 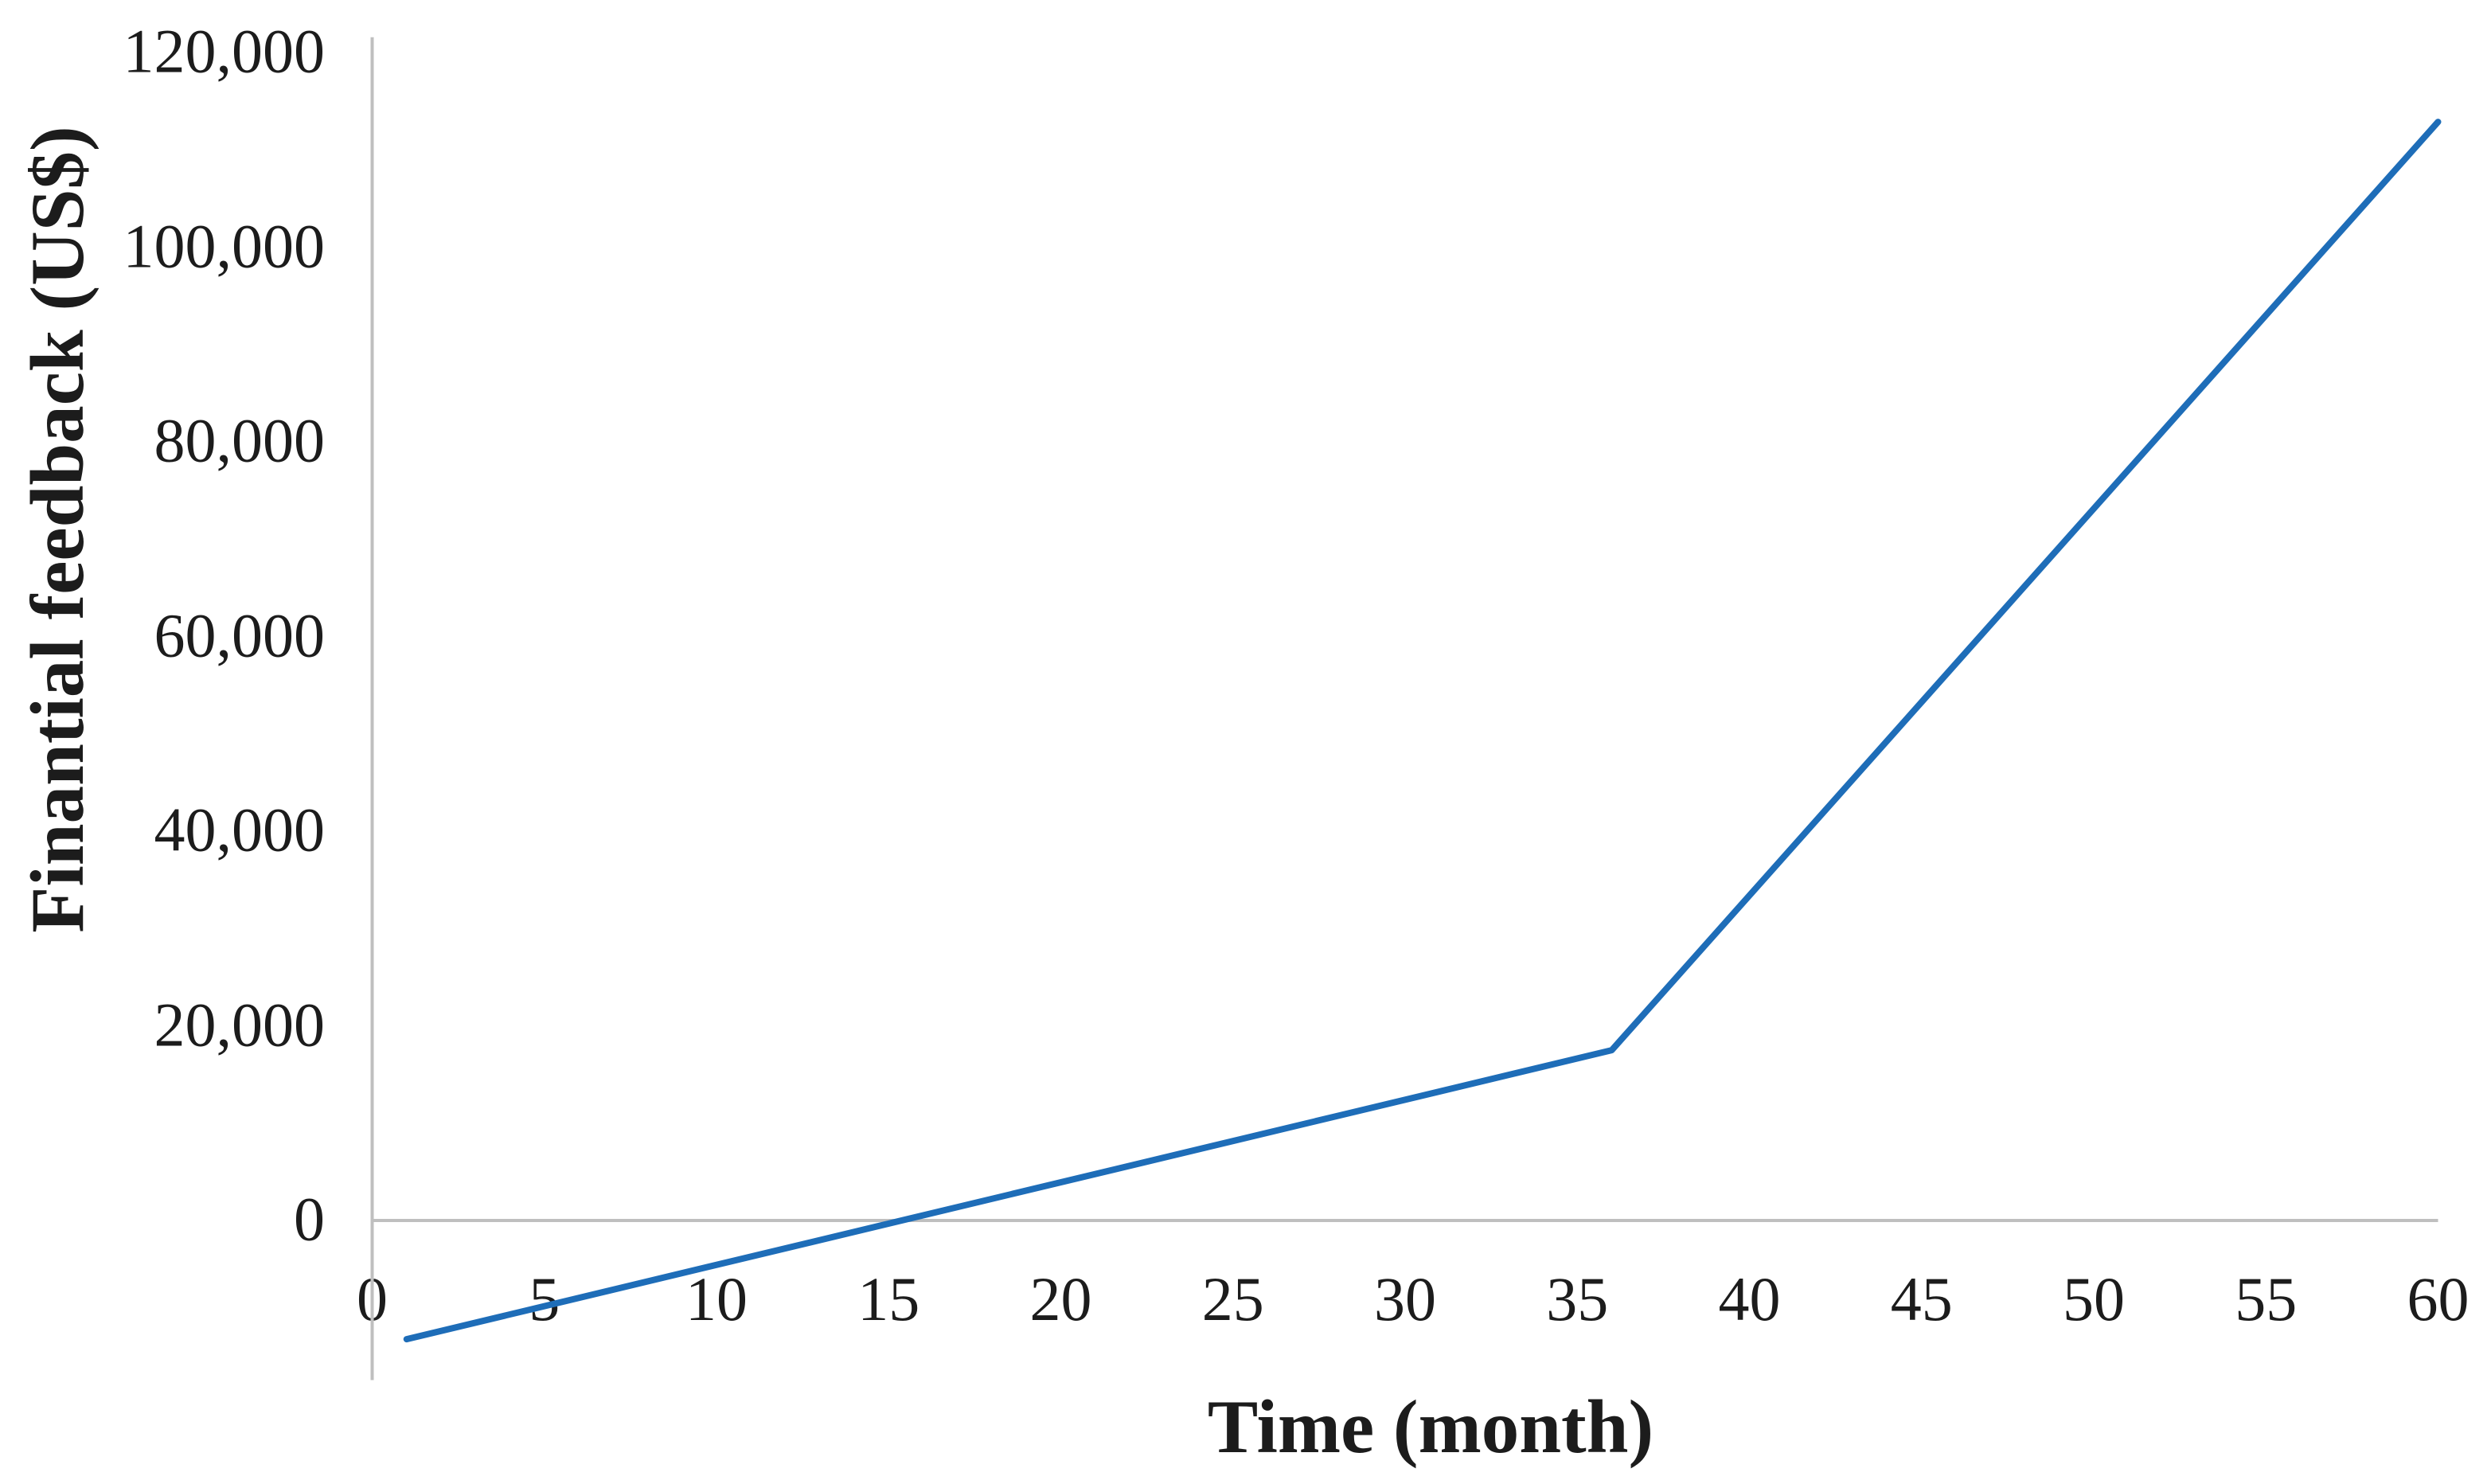 What do you see at coordinates (240, 1024) in the screenshot?
I see `y-tick-label: 20,000` at bounding box center [240, 1024].